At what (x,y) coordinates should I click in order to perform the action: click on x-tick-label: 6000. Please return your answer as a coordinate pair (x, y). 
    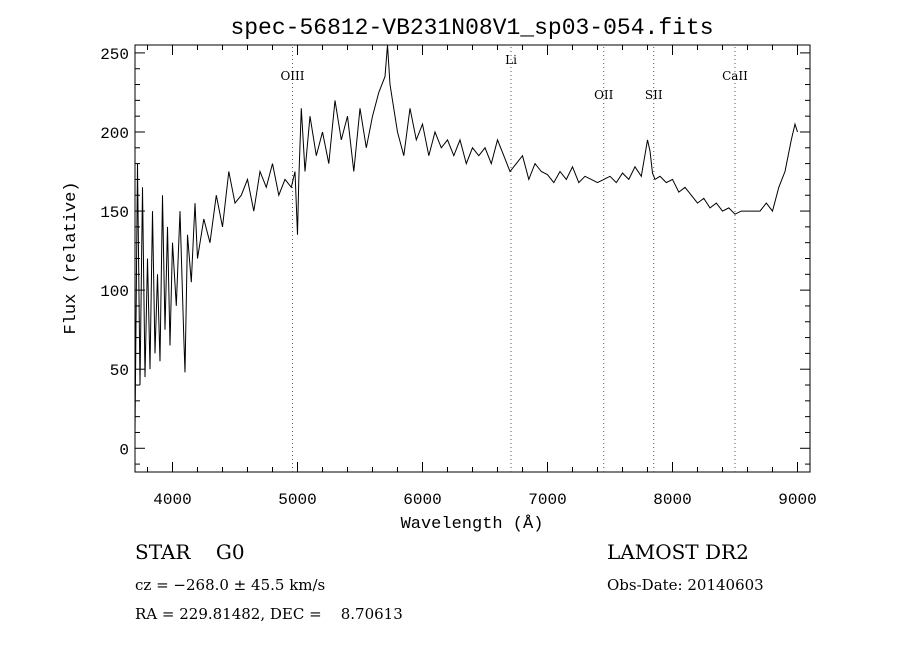
    Looking at the image, I should click on (422, 500).